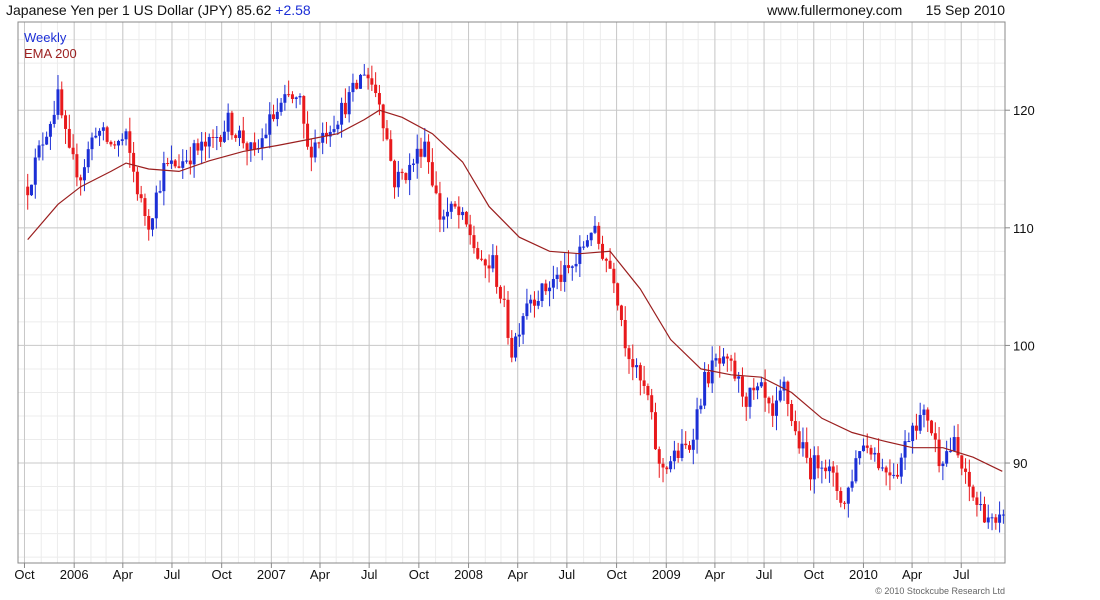  I want to click on x-tick-label: 2007, so click(271, 574).